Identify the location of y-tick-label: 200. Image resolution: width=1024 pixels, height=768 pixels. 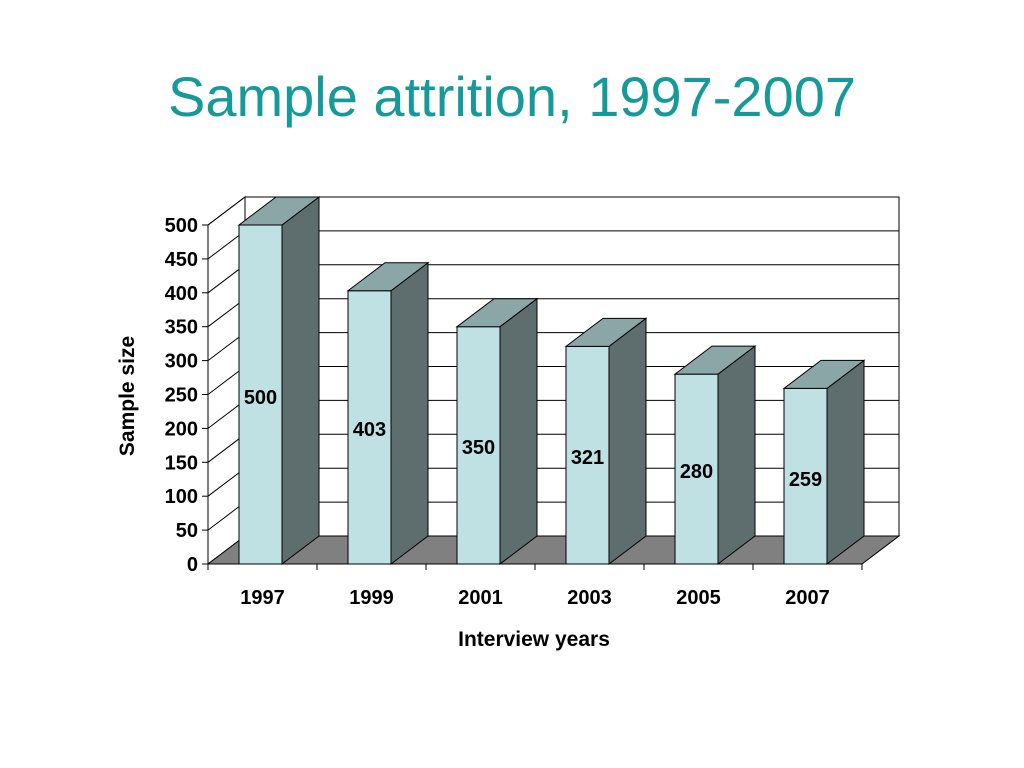
(181, 429).